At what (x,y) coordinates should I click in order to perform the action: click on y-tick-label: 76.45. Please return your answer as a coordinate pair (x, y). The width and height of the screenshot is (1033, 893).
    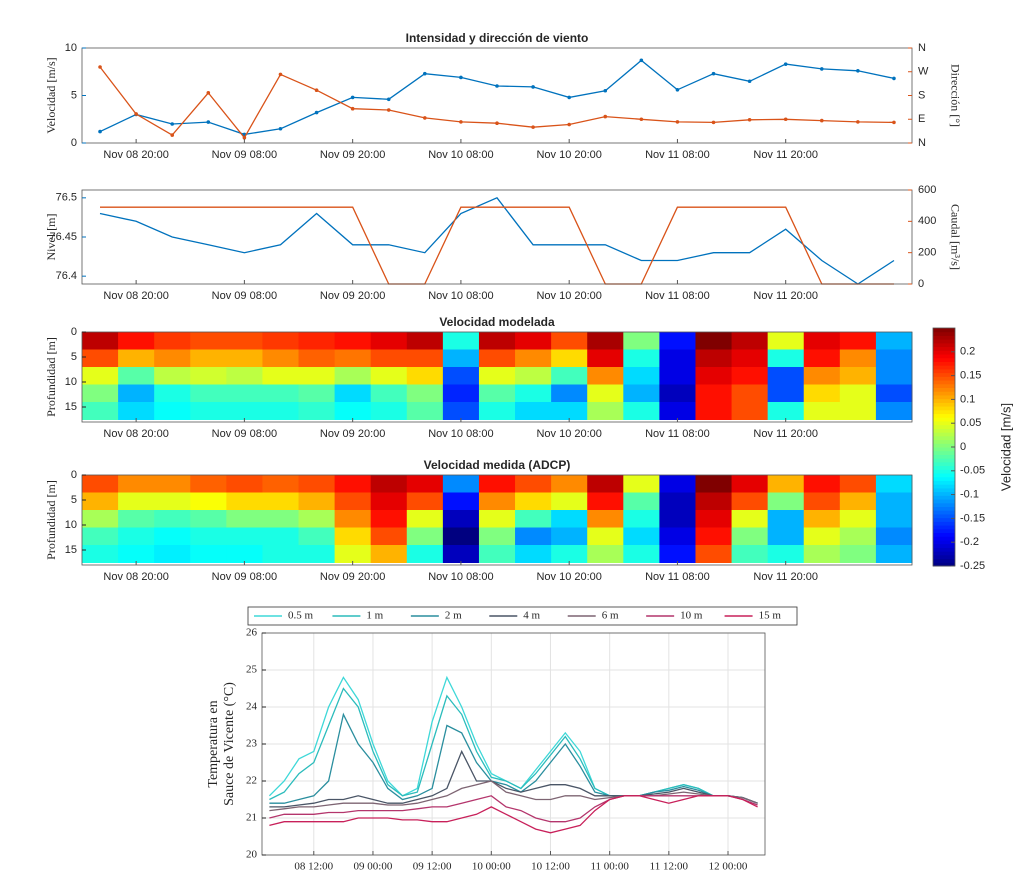
    Looking at the image, I should click on (63, 237).